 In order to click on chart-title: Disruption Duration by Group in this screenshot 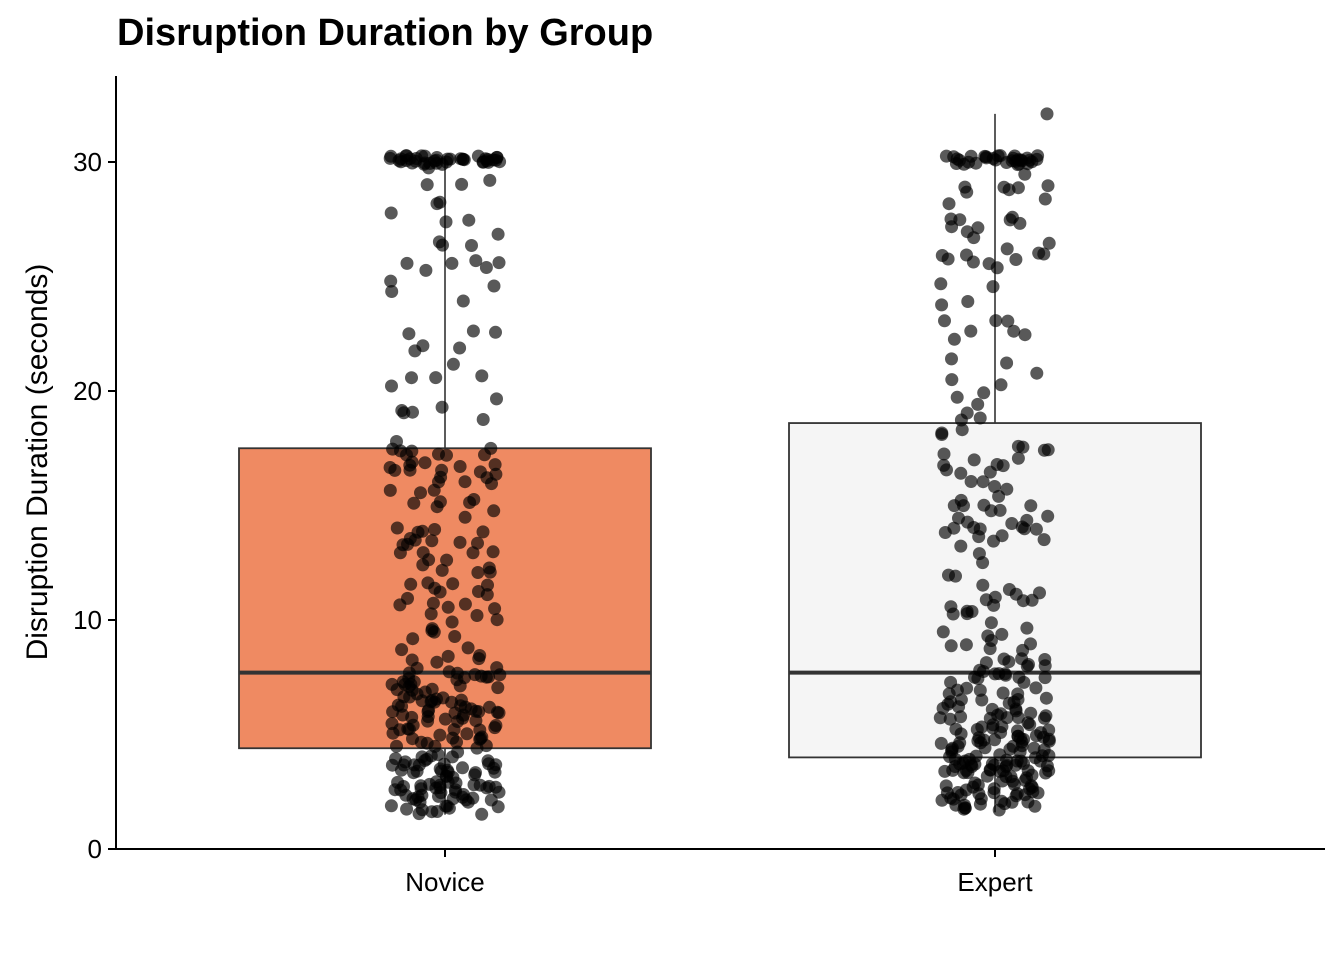, I will do `click(385, 33)`.